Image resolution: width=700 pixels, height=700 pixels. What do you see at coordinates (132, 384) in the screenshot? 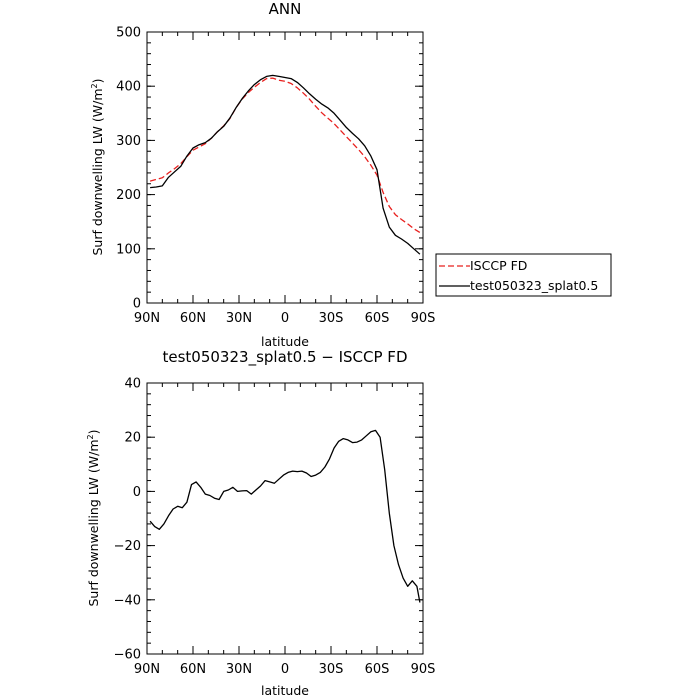
I see `bottom-y-tick-label: 40` at bounding box center [132, 384].